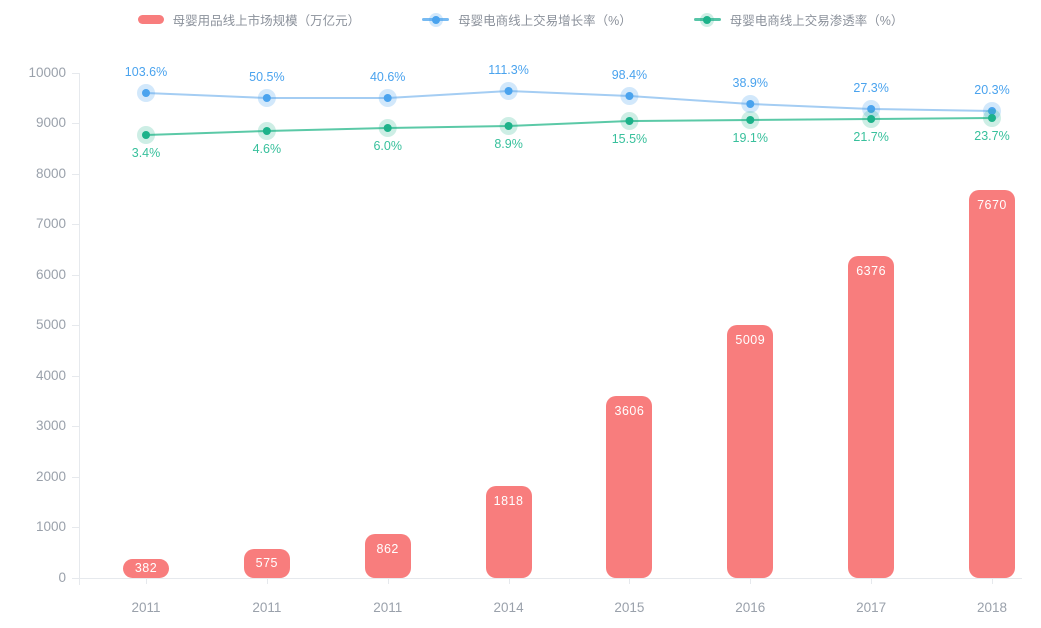  Describe the element at coordinates (79, 328) in the screenshot. I see `y-axis-line` at that location.